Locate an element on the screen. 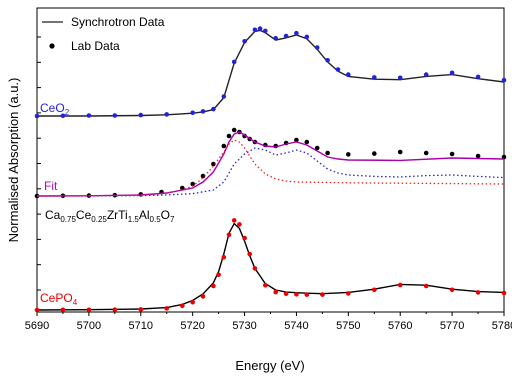  legend-lab-swatch is located at coordinates (52, 46).